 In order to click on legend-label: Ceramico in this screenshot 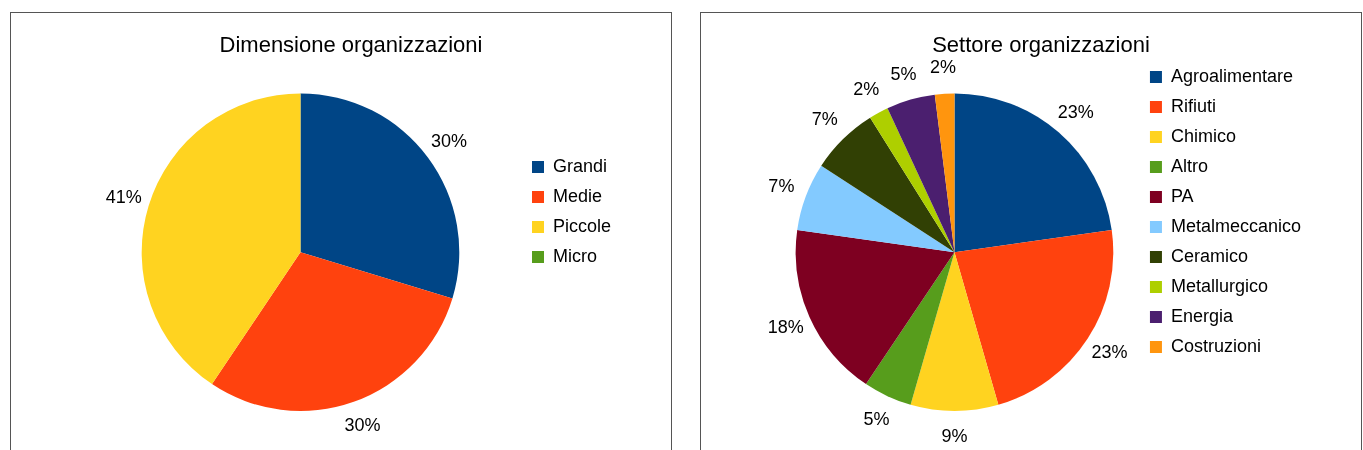, I will do `click(1209, 255)`.